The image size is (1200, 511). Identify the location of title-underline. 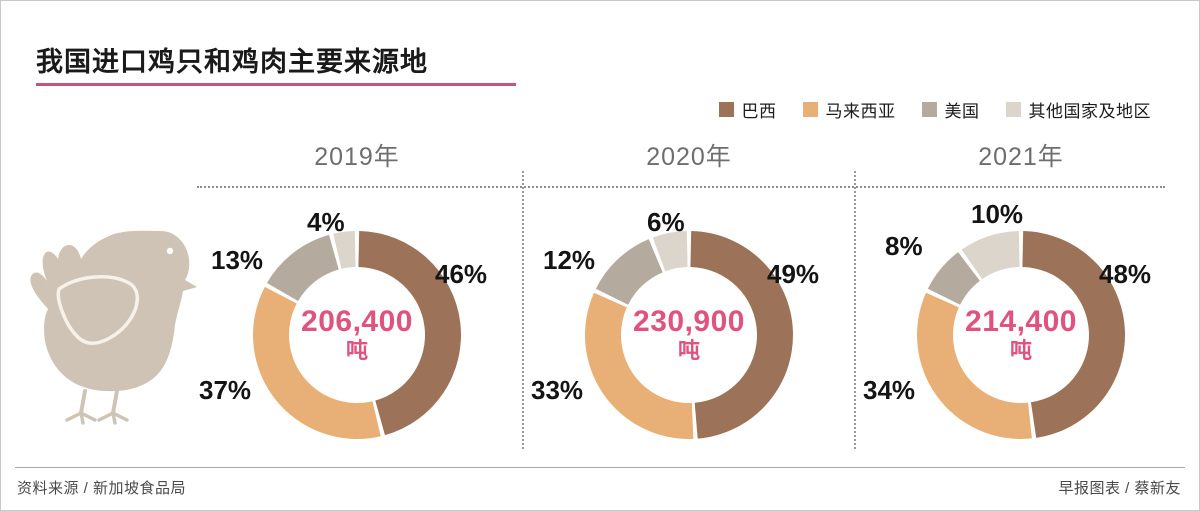
(276, 85).